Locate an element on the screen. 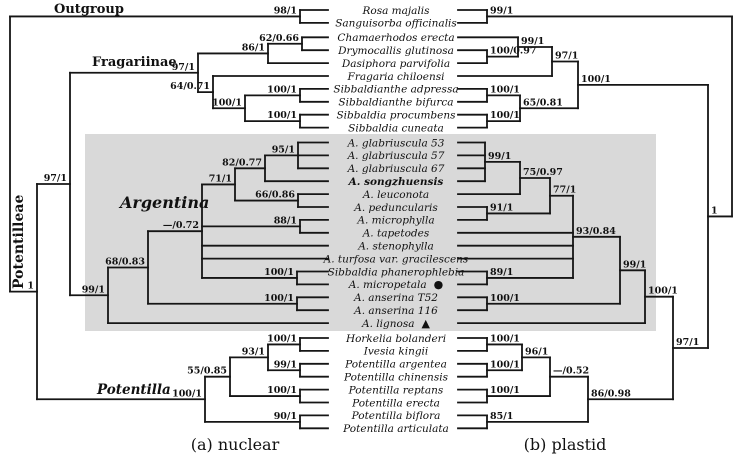  filled-triangle-marker: ▲ is located at coordinates (425, 323).